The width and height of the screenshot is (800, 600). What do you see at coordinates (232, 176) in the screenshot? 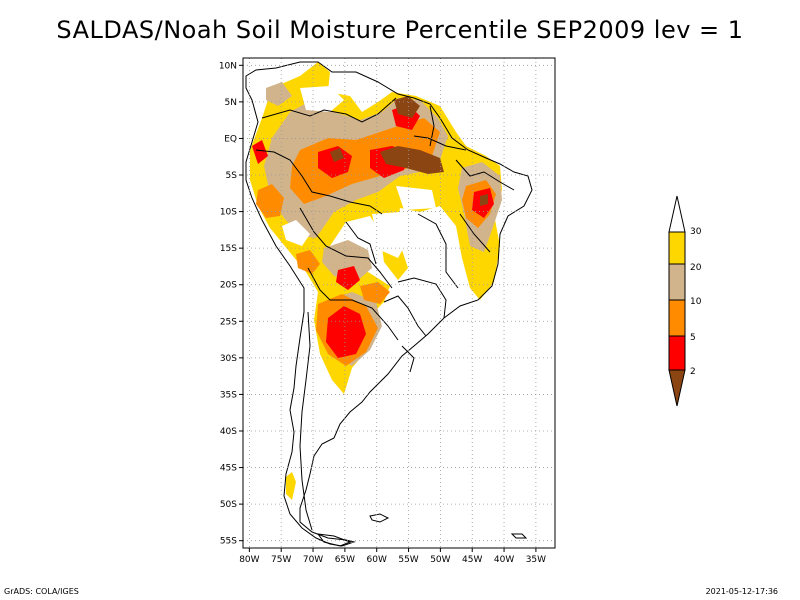
I see `lat-tick-label: 5S` at bounding box center [232, 176].